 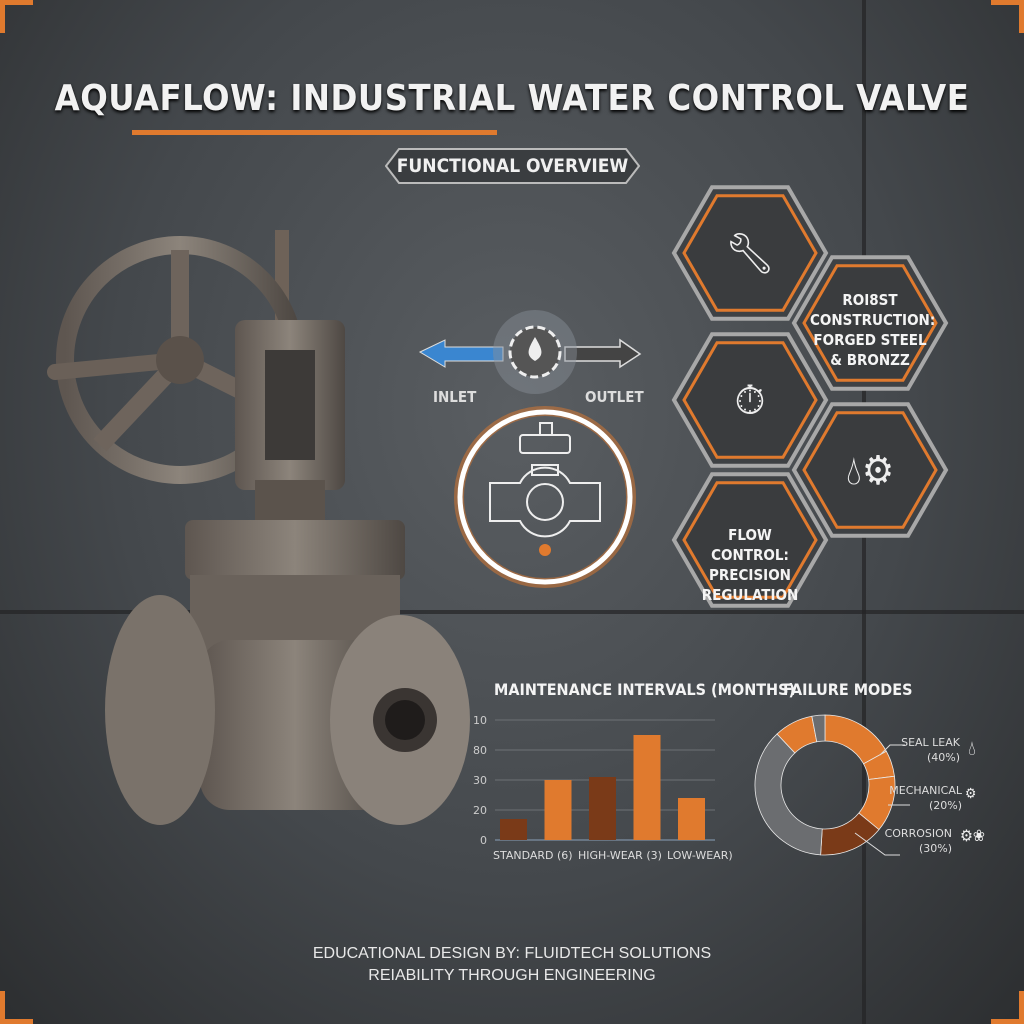 What do you see at coordinates (533, 855) in the screenshot?
I see `category-label: STANDARD (6)` at bounding box center [533, 855].